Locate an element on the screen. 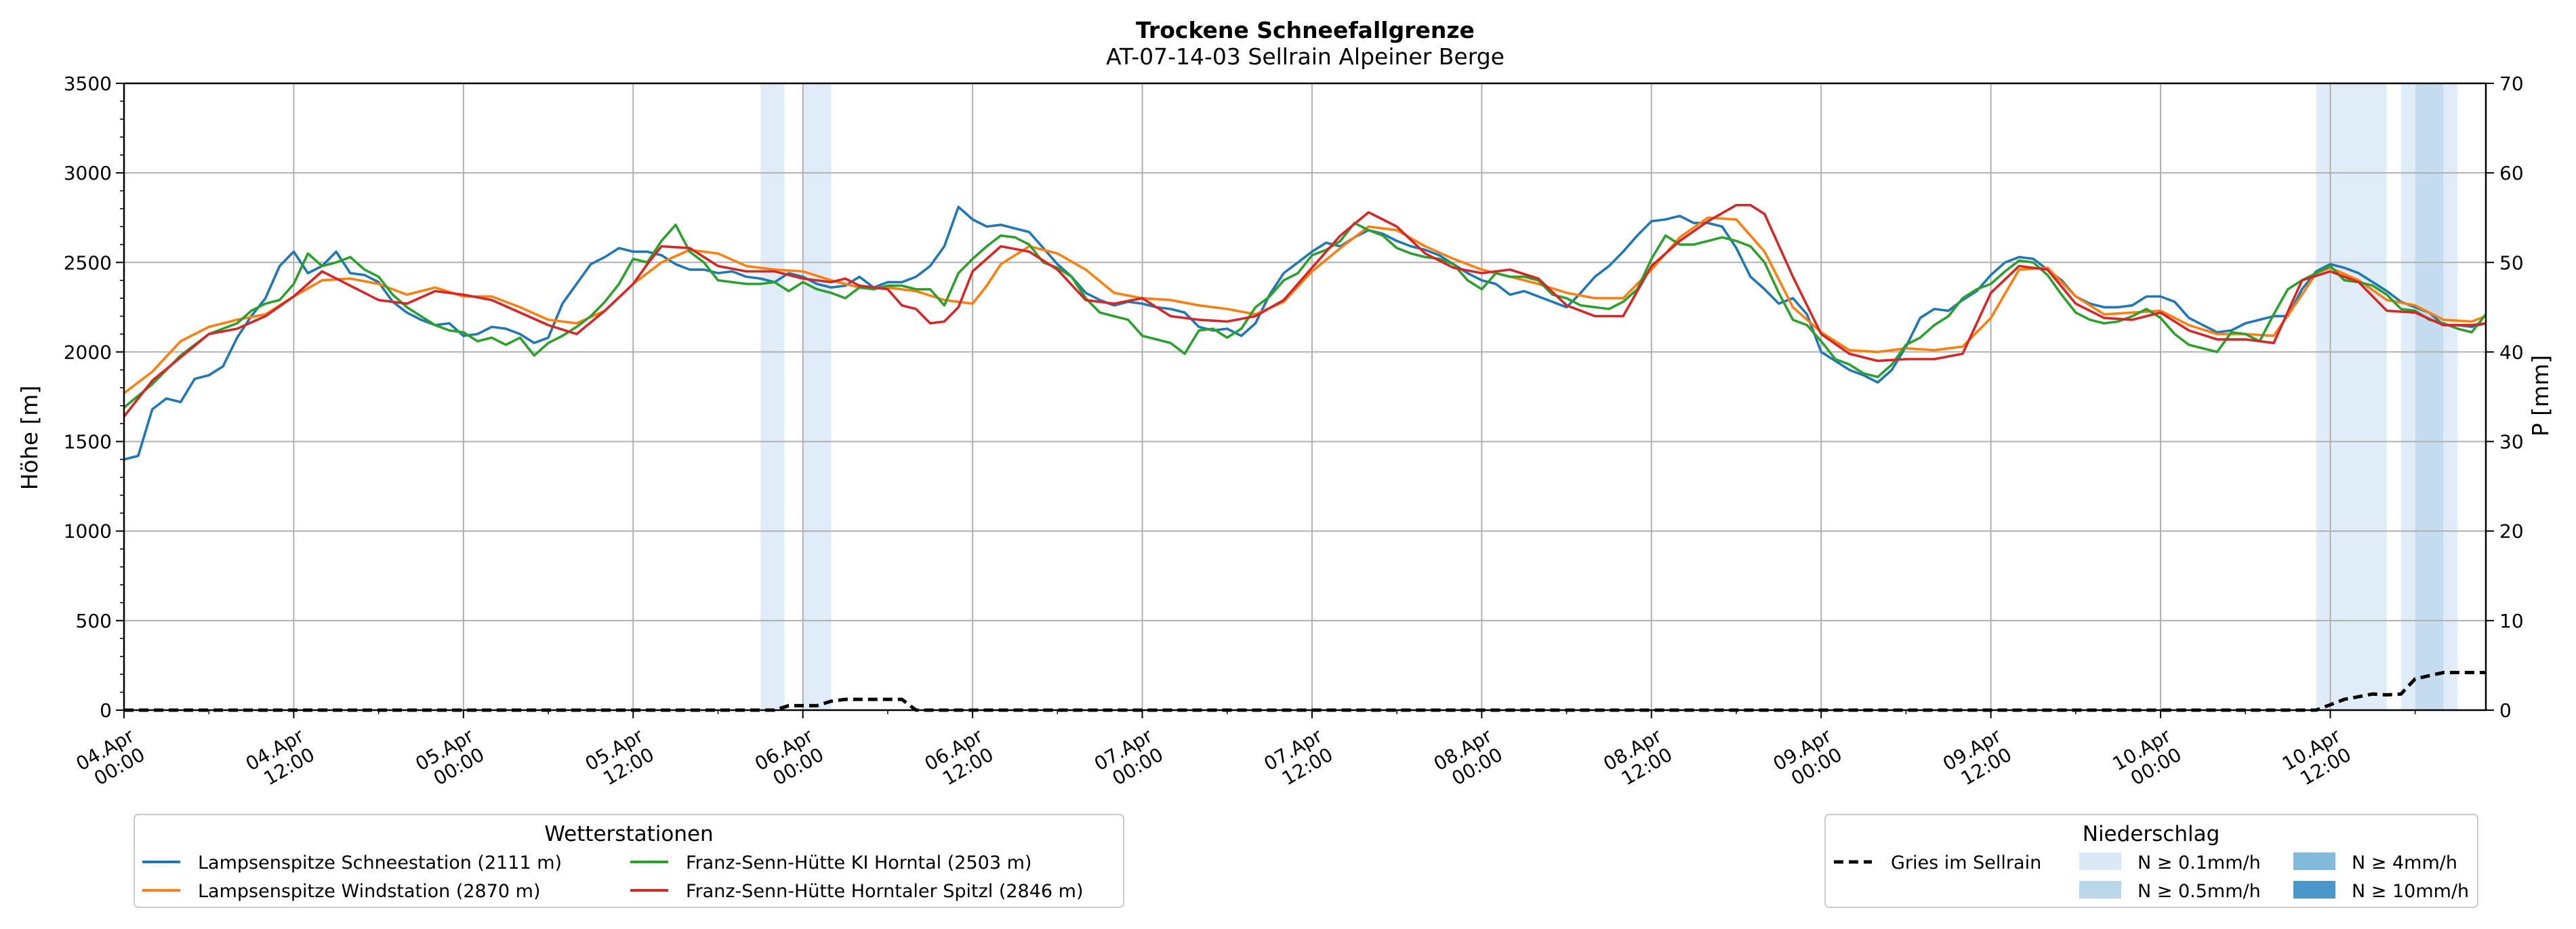  y-tick-label-1500: 1500 is located at coordinates (88, 442).